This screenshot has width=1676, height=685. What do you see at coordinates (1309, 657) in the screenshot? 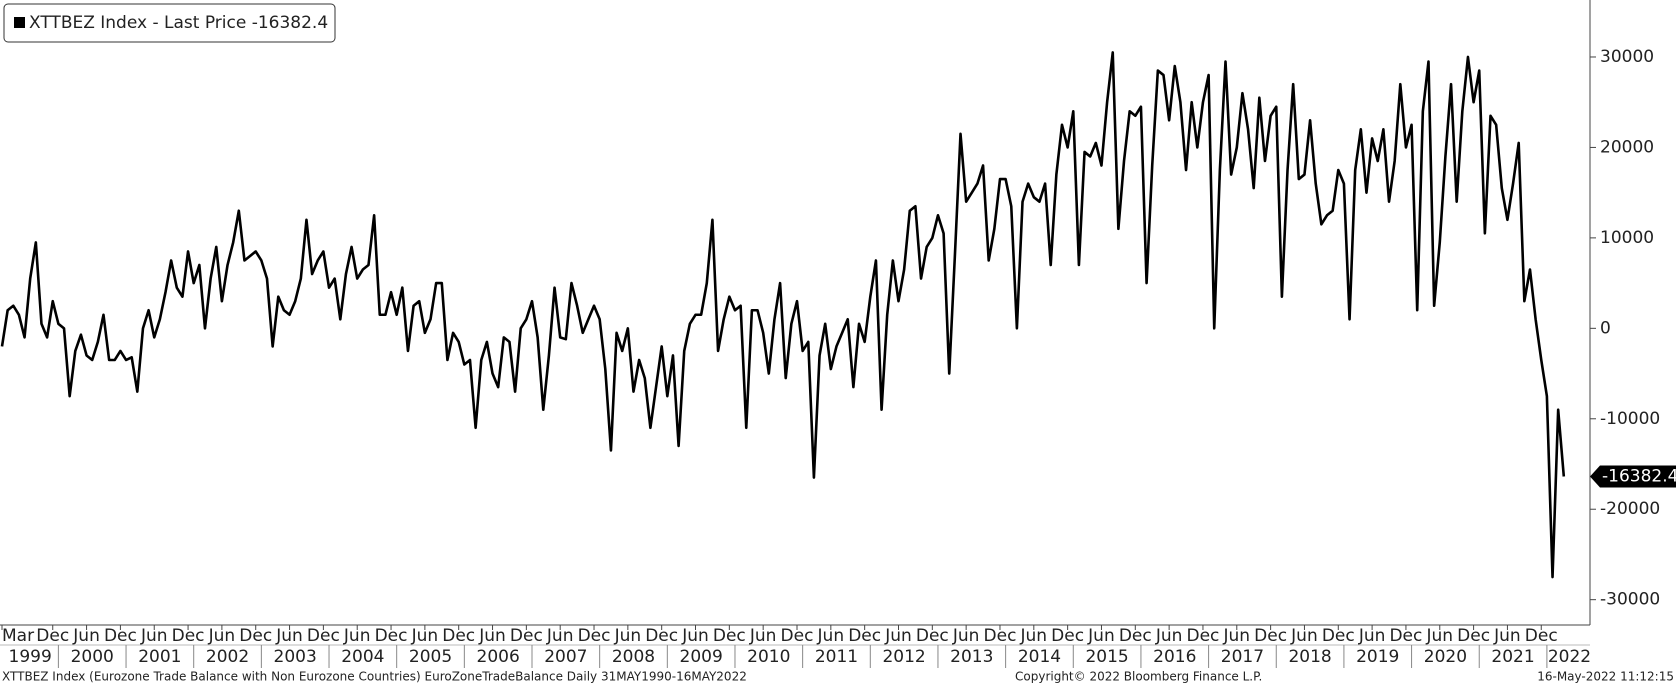
I see `x-year-label: 2018` at bounding box center [1309, 657].